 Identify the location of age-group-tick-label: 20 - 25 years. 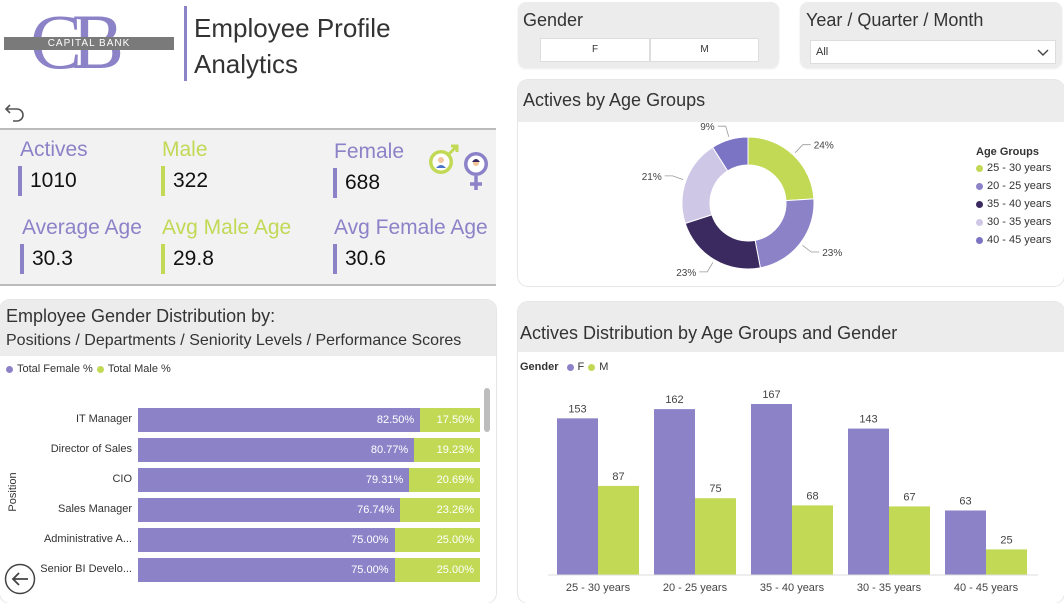
(695, 588).